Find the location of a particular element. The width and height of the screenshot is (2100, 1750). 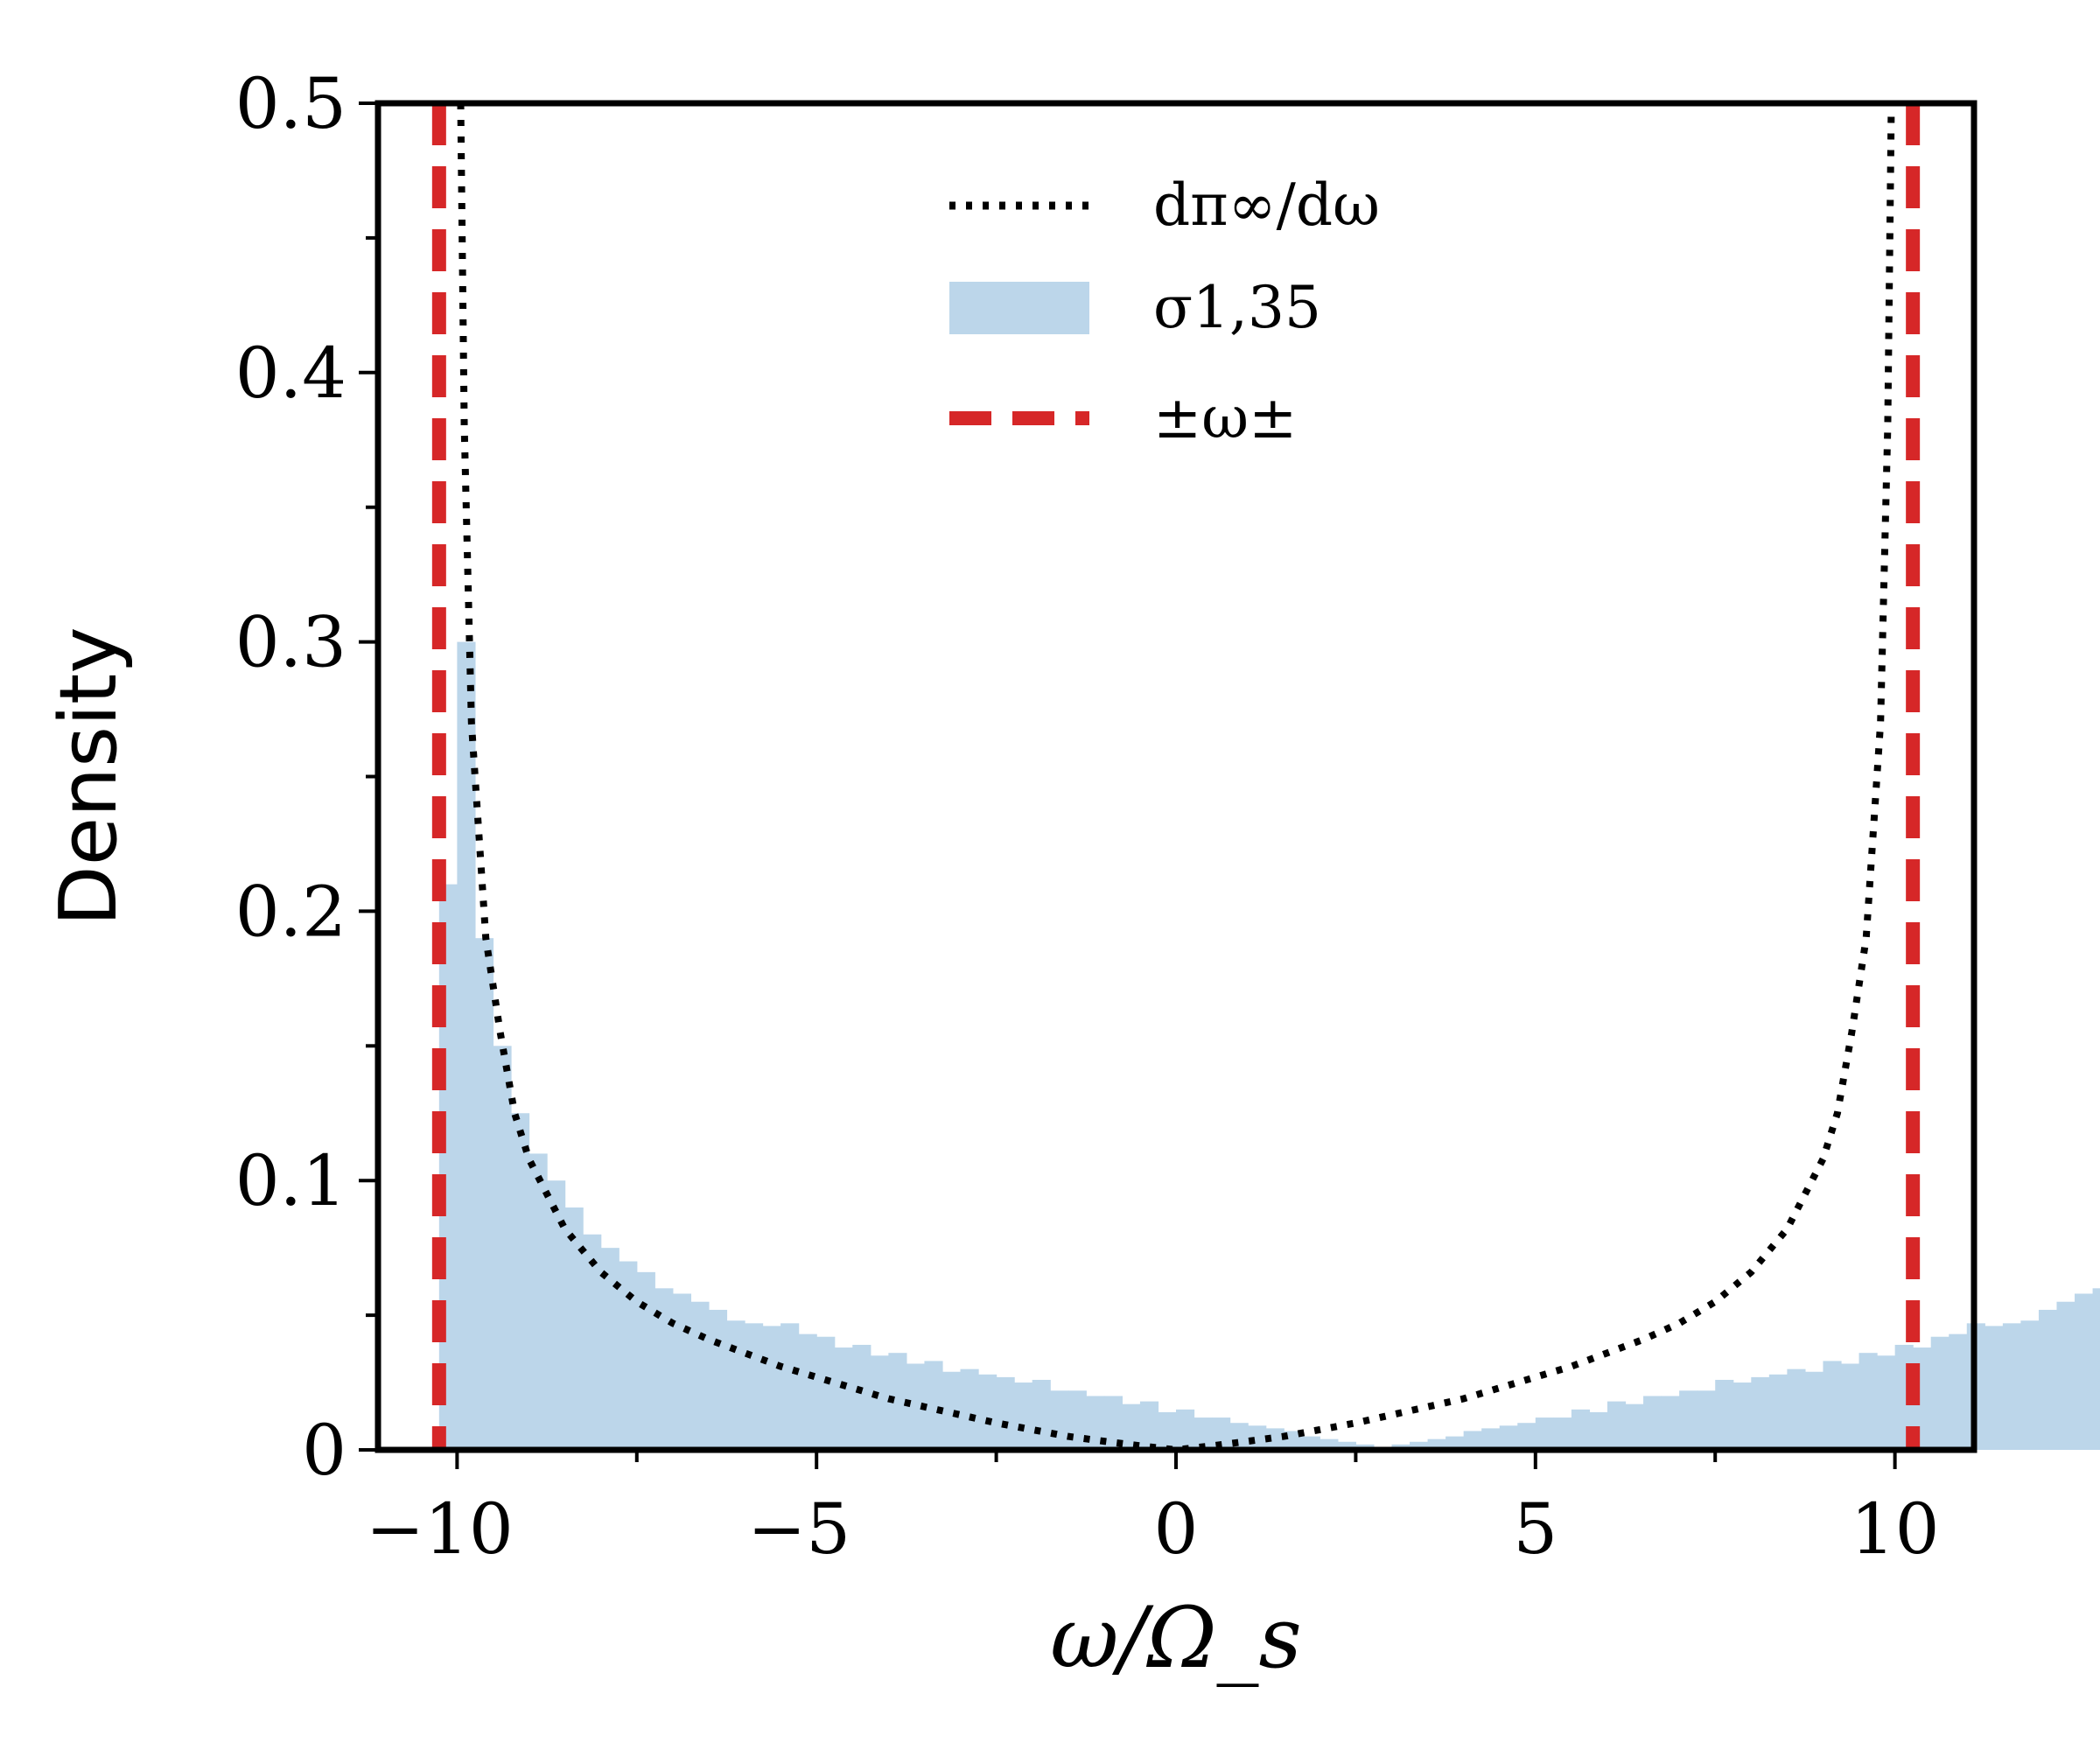

y-axis: 0 0.1 0.2 0.3 0.4 0.5 is located at coordinates (306, 777).